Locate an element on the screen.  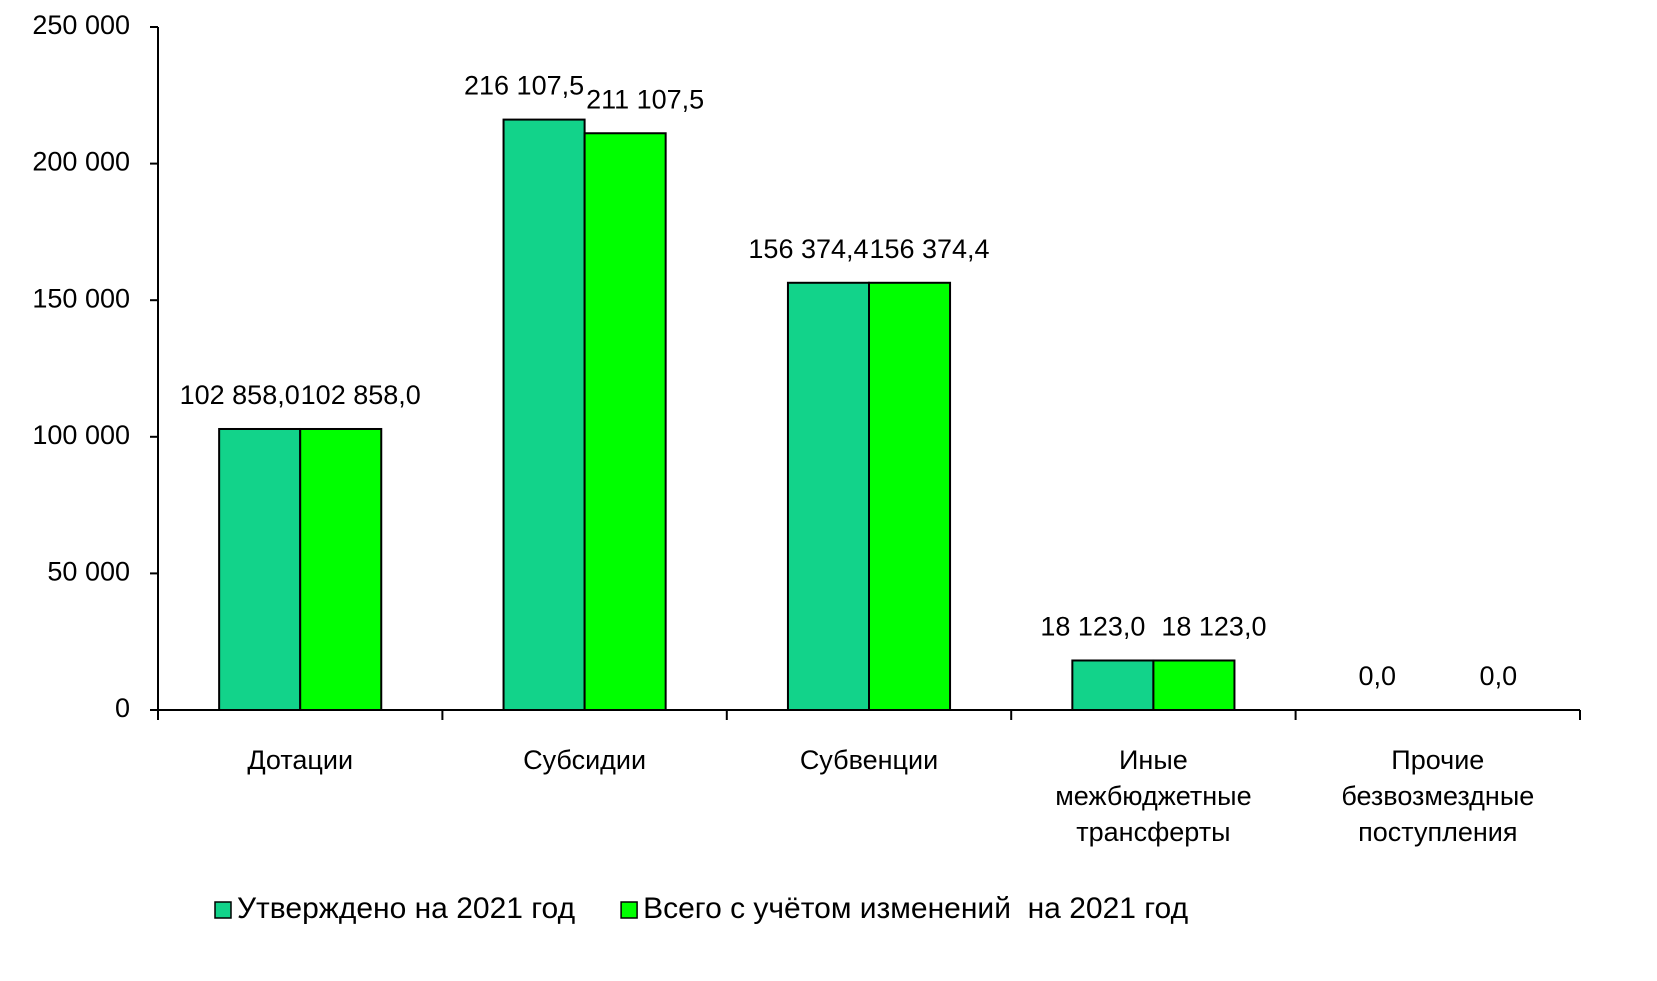
value-label: 216 107,5 is located at coordinates (524, 86).